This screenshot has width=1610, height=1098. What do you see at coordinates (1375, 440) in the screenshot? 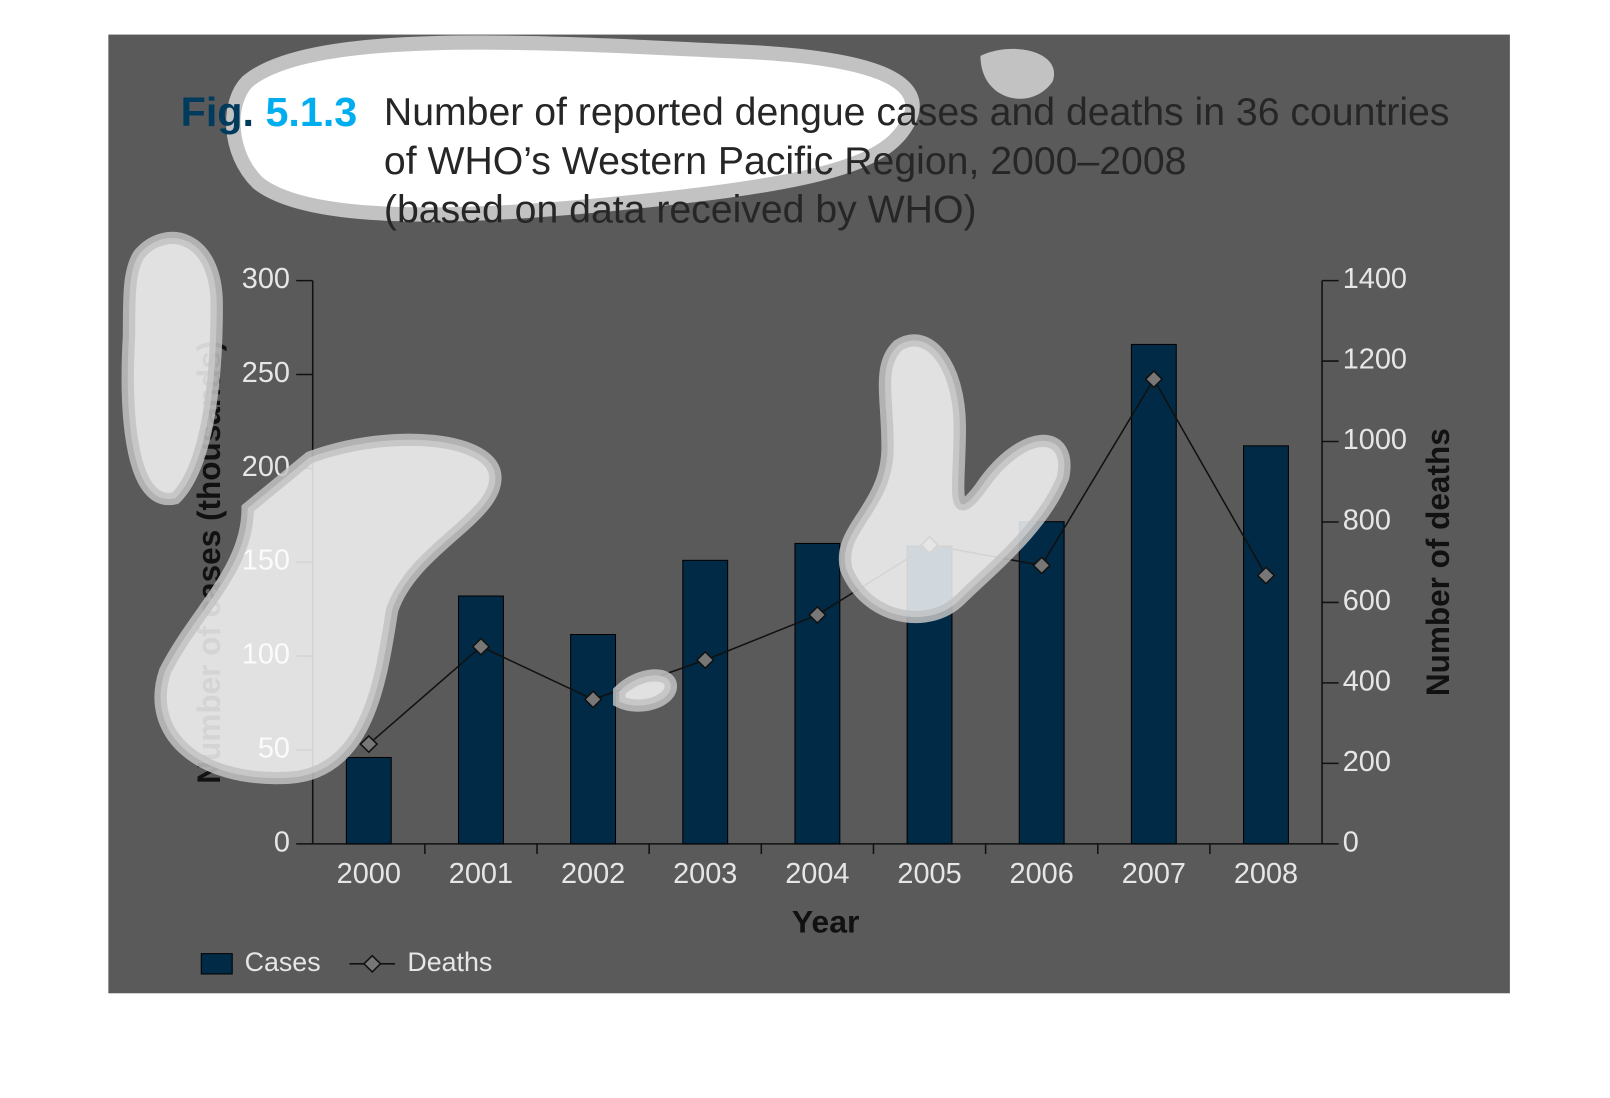
I see `y2-tick-label: 1000` at bounding box center [1375, 440].